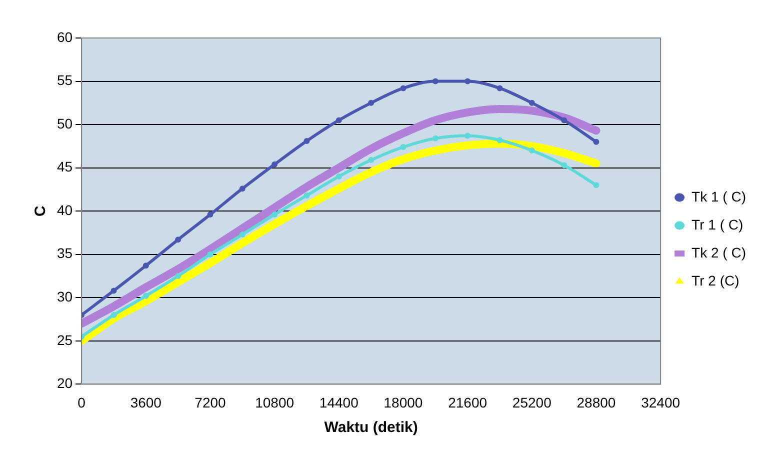 The width and height of the screenshot is (768, 459). What do you see at coordinates (718, 224) in the screenshot?
I see `legend-label: Tr 1 ( C)` at bounding box center [718, 224].